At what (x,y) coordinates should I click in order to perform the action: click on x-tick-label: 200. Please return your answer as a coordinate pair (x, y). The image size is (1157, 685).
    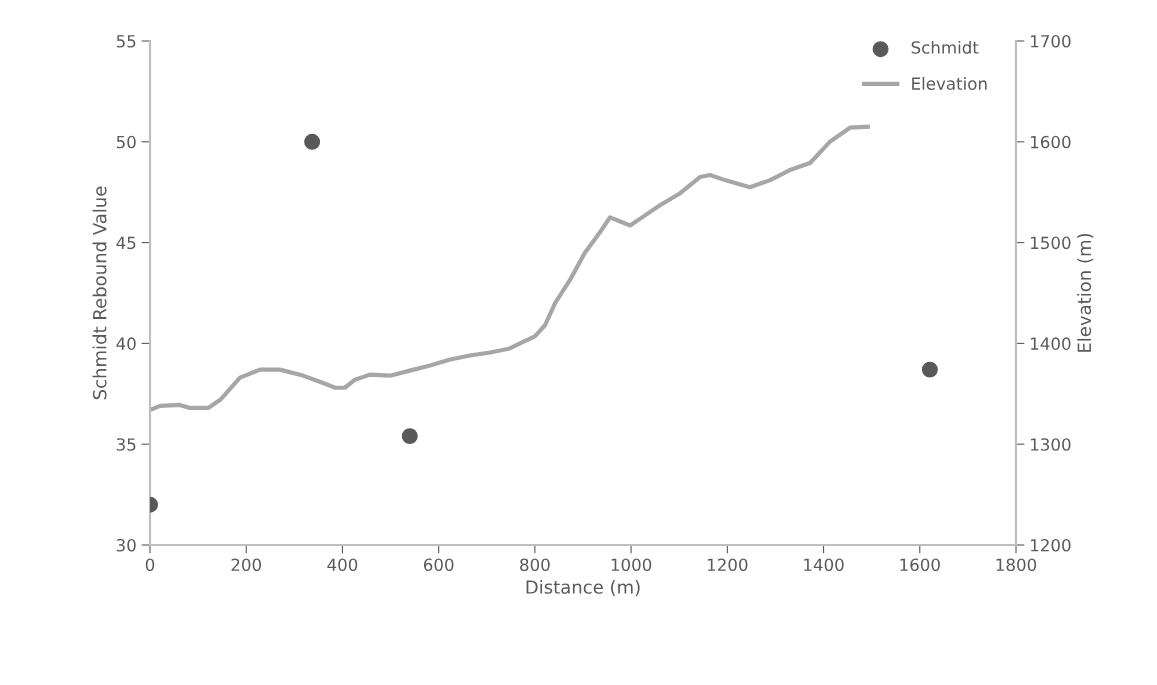
    Looking at the image, I should click on (246, 565).